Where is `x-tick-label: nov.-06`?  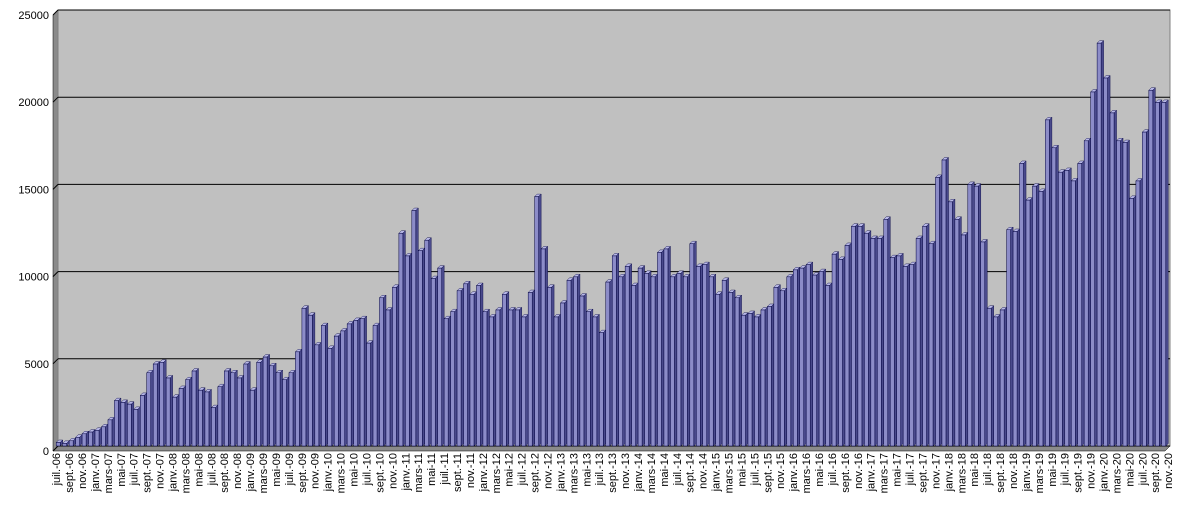
x-tick-label: nov.-06 is located at coordinates (83, 471).